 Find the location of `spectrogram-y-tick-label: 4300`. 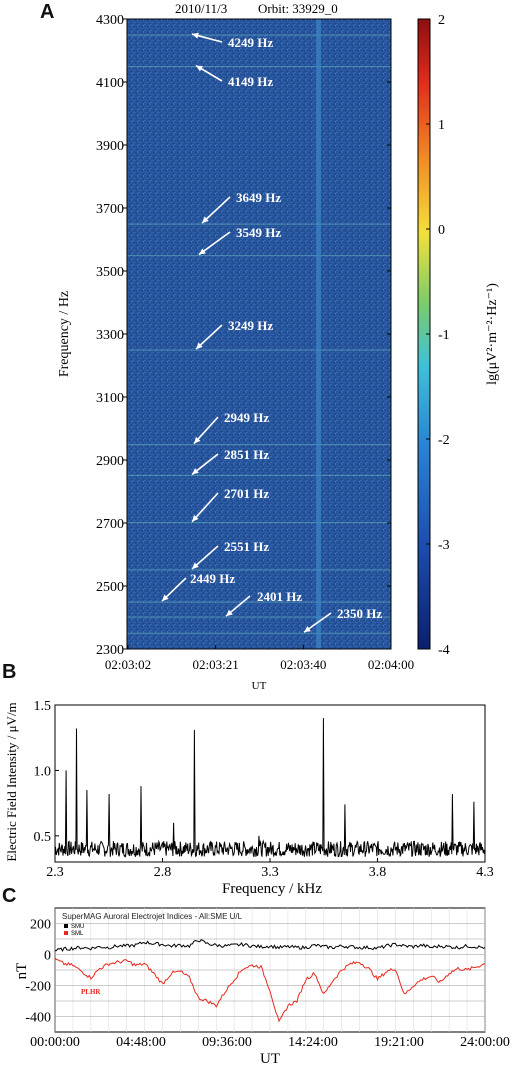

spectrogram-y-tick-label: 4300 is located at coordinates (110, 20).